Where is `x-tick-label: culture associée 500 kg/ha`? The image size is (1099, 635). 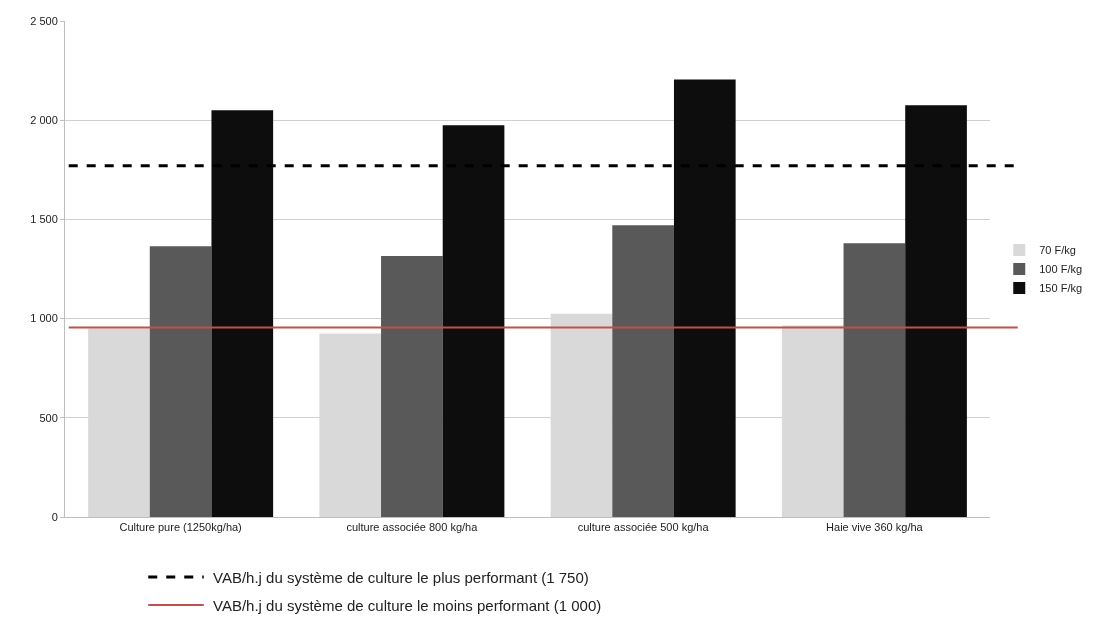 x-tick-label: culture associée 500 kg/ha is located at coordinates (643, 527).